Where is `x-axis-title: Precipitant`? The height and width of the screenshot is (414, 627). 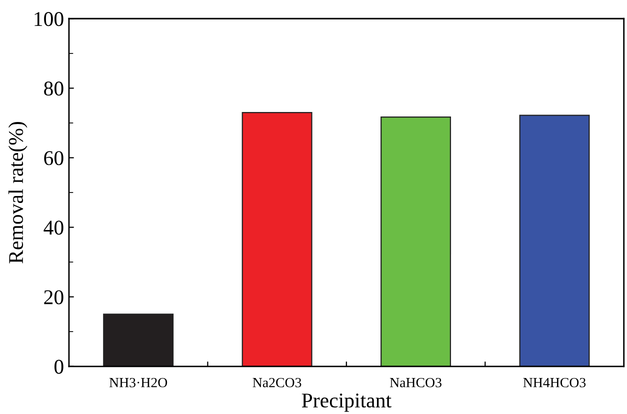 x-axis-title: Precipitant is located at coordinates (347, 403).